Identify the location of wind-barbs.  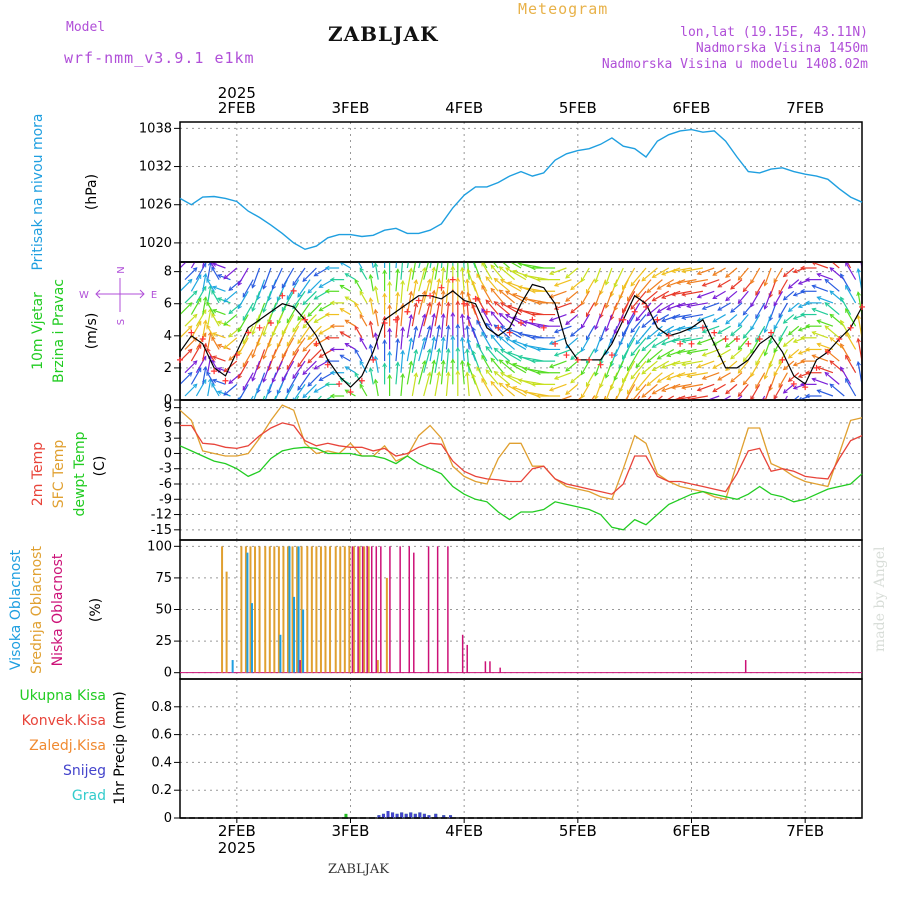
(521, 330).